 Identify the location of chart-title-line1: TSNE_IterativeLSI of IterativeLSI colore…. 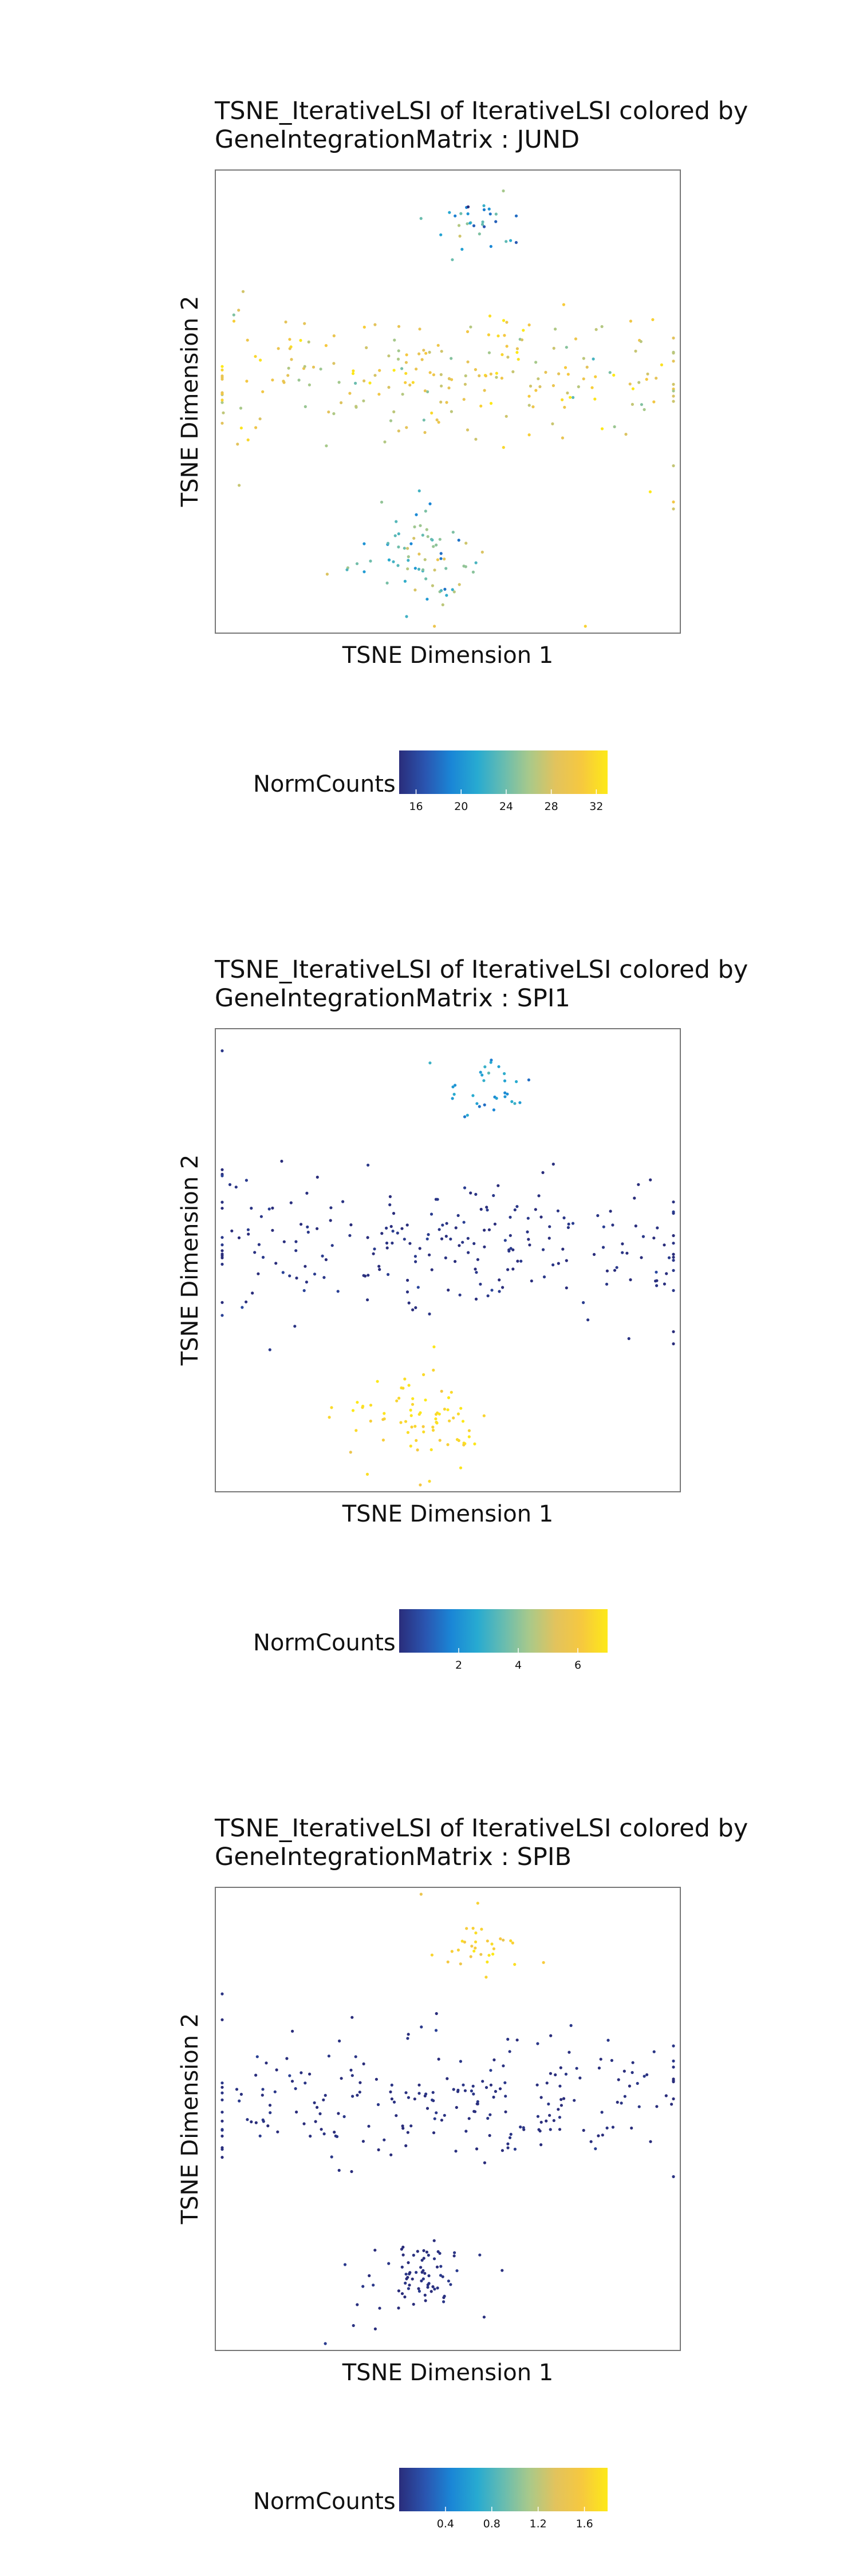
(481, 969).